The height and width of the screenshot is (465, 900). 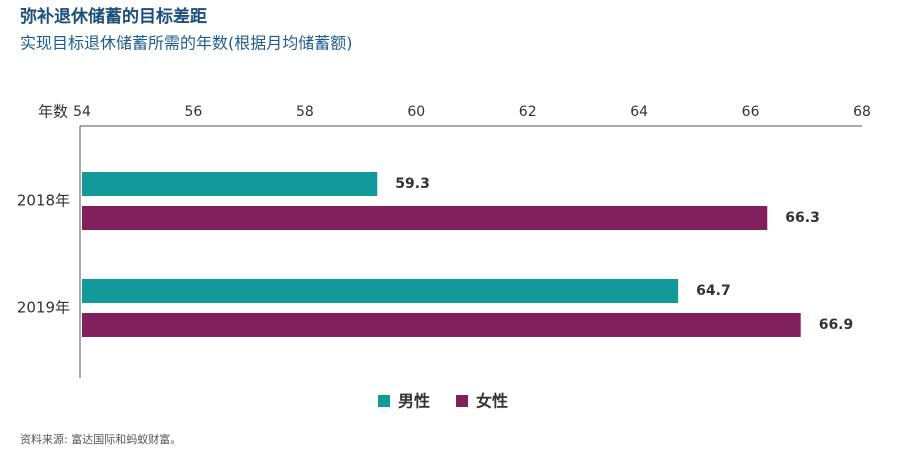 What do you see at coordinates (862, 112) in the screenshot?
I see `x-tick-label: 68` at bounding box center [862, 112].